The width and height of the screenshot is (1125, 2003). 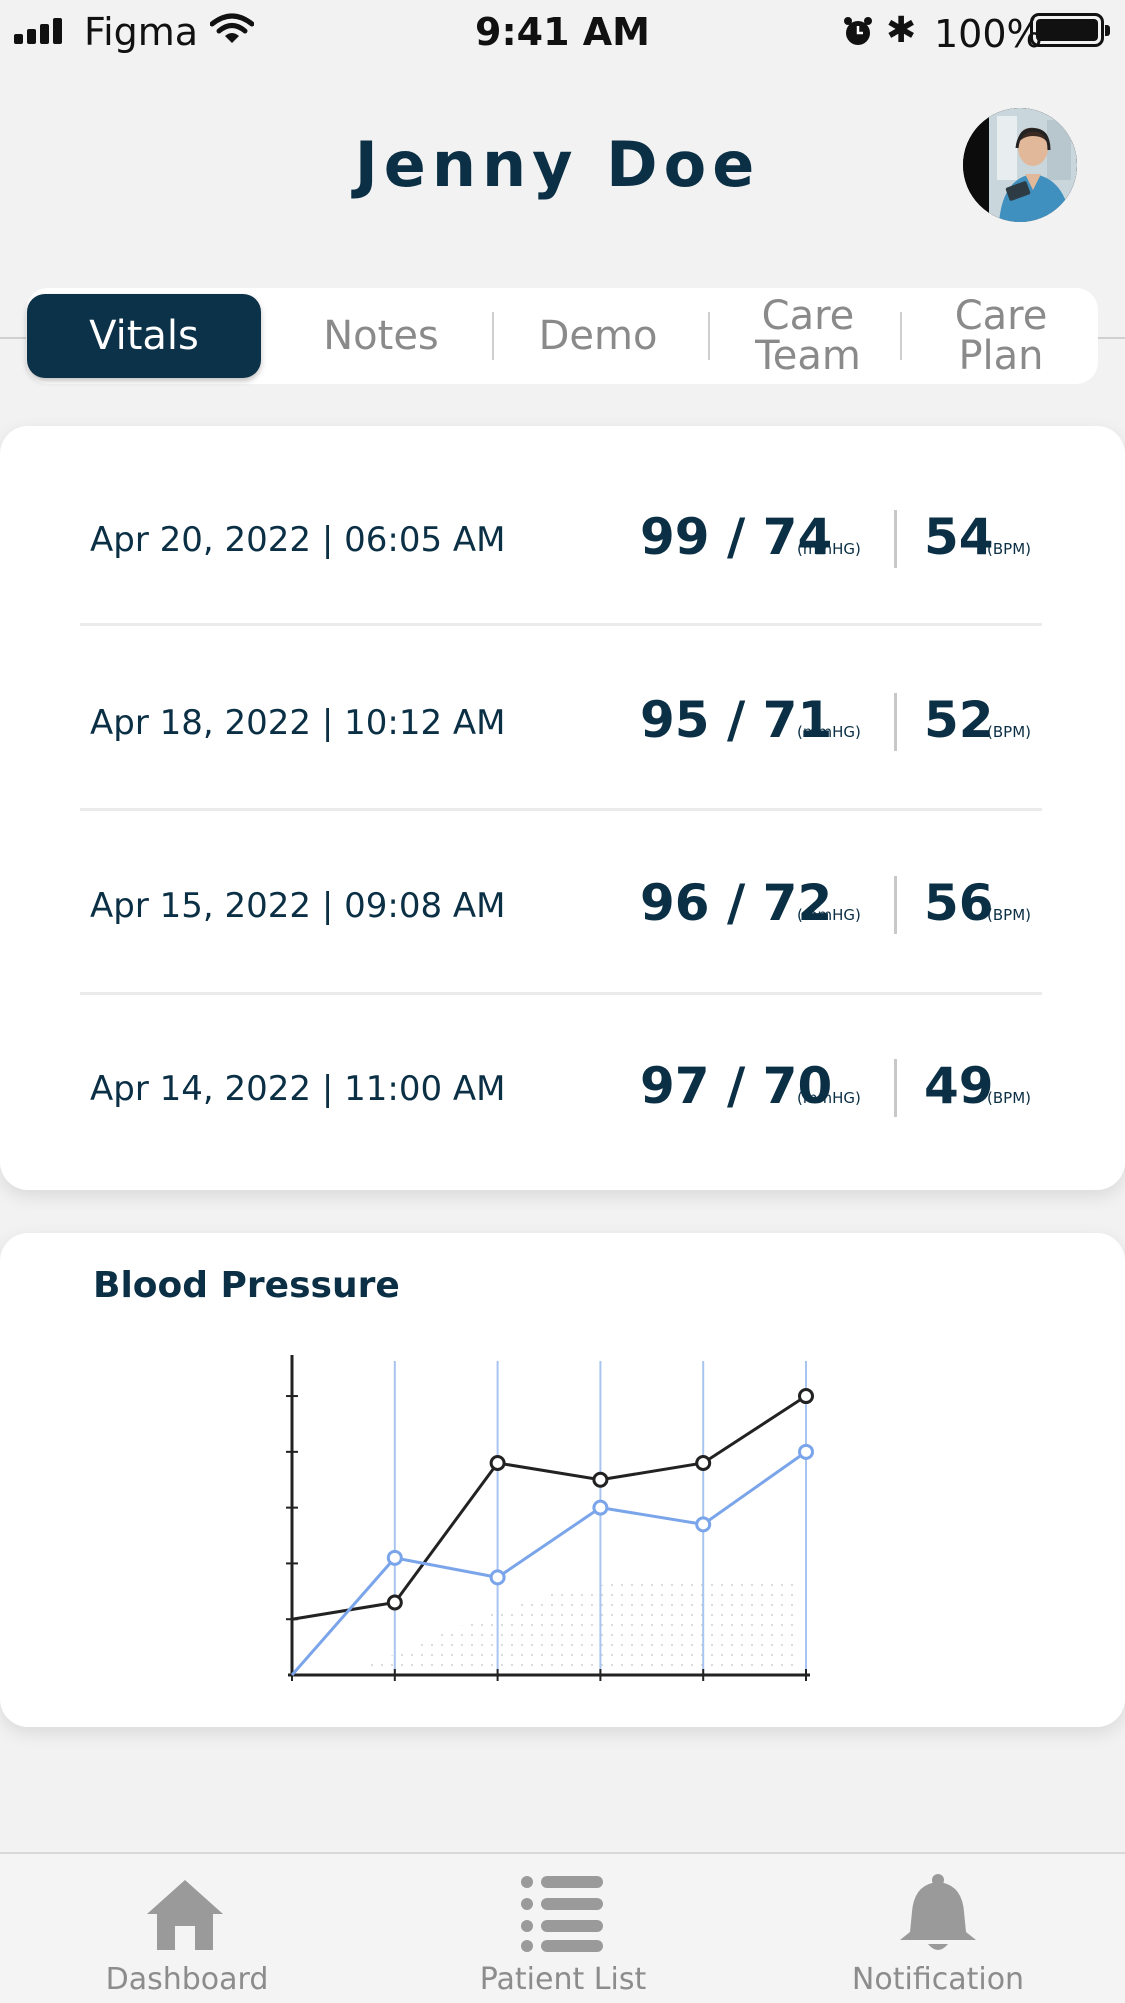 What do you see at coordinates (185, 1915) in the screenshot?
I see `home-icon` at bounding box center [185, 1915].